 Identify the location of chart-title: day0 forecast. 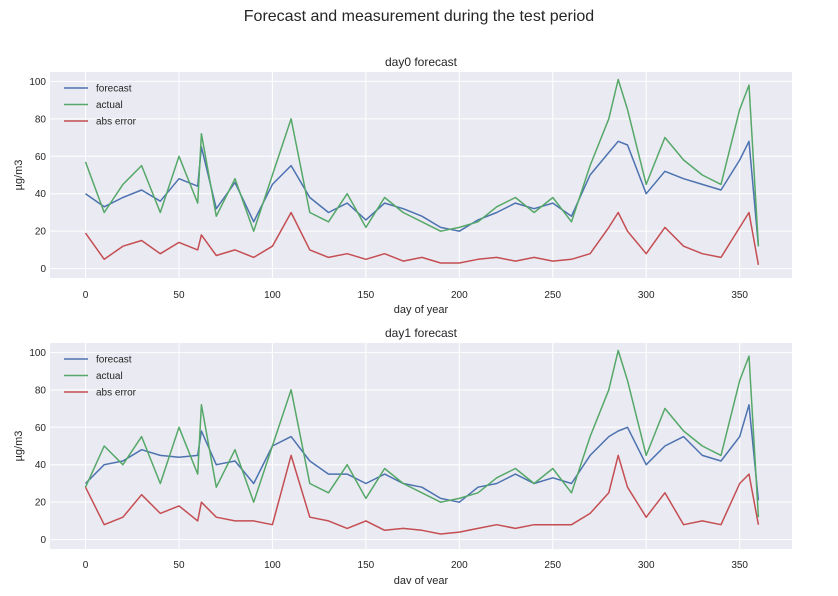
(421, 62).